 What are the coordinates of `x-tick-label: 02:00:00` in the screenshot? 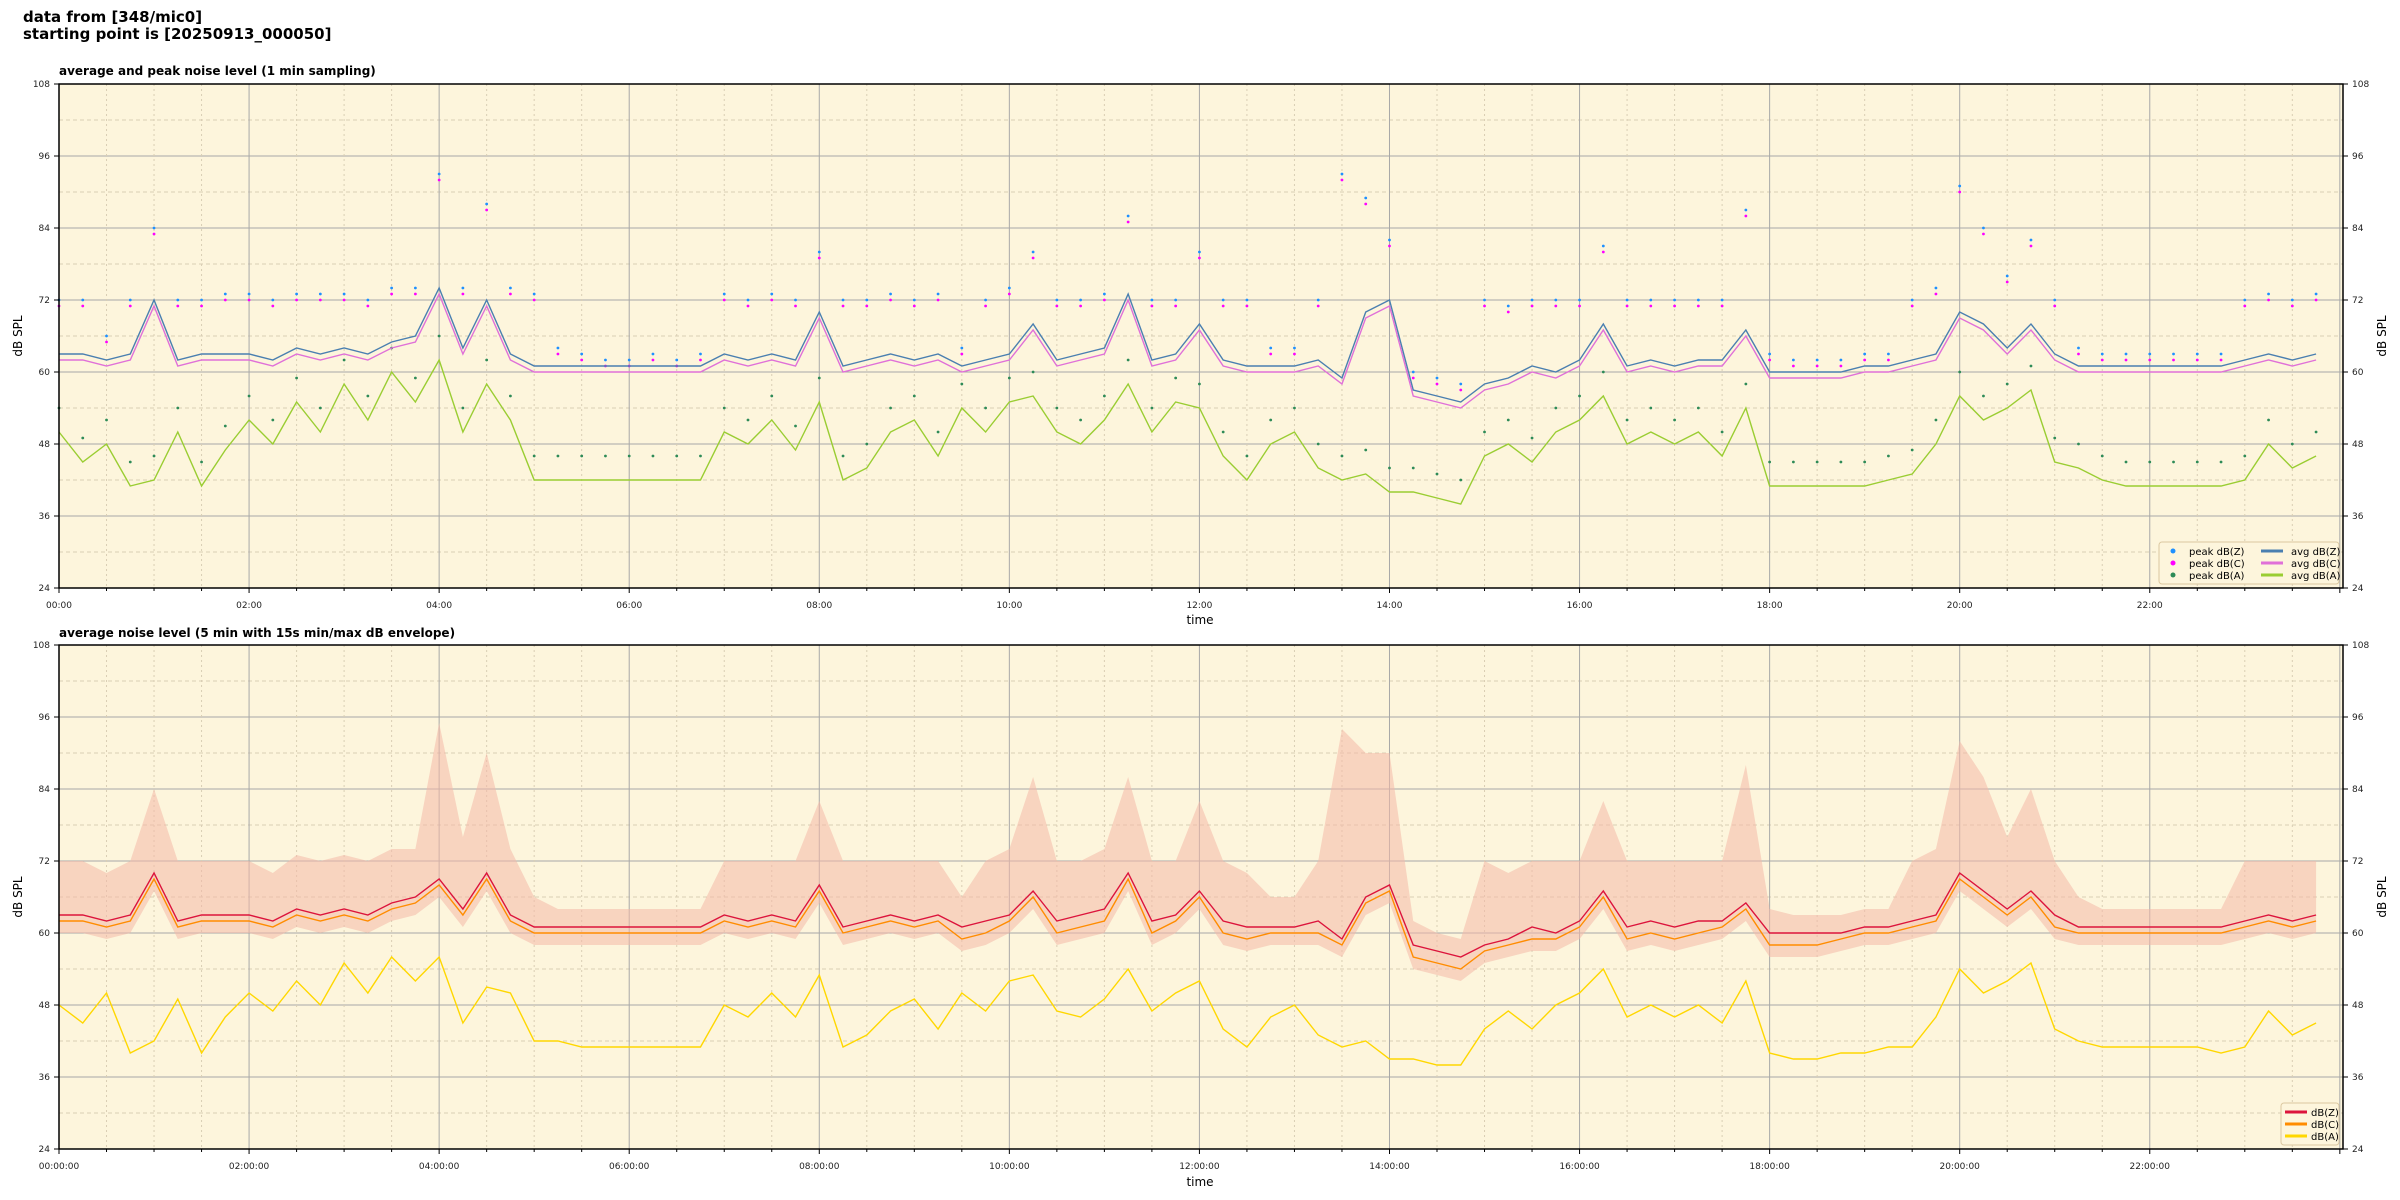 It's located at (249, 1167).